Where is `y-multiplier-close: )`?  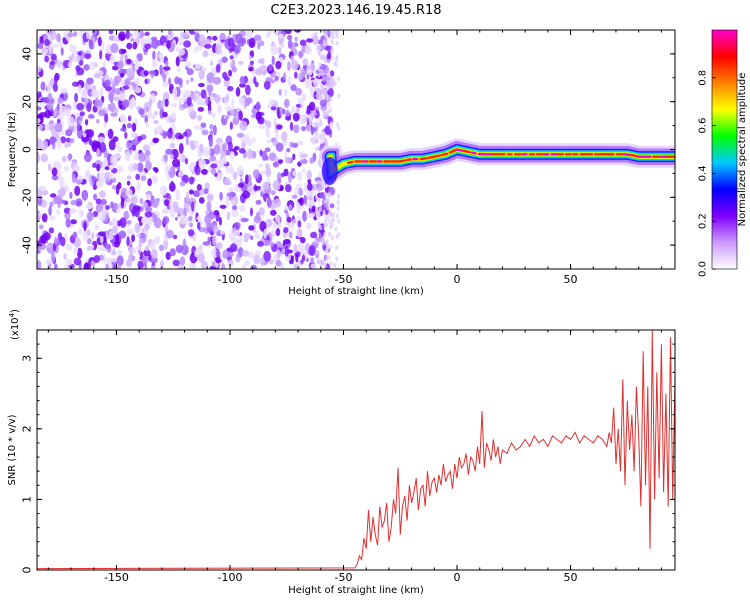
y-multiplier-close: ) is located at coordinates (15, 311).